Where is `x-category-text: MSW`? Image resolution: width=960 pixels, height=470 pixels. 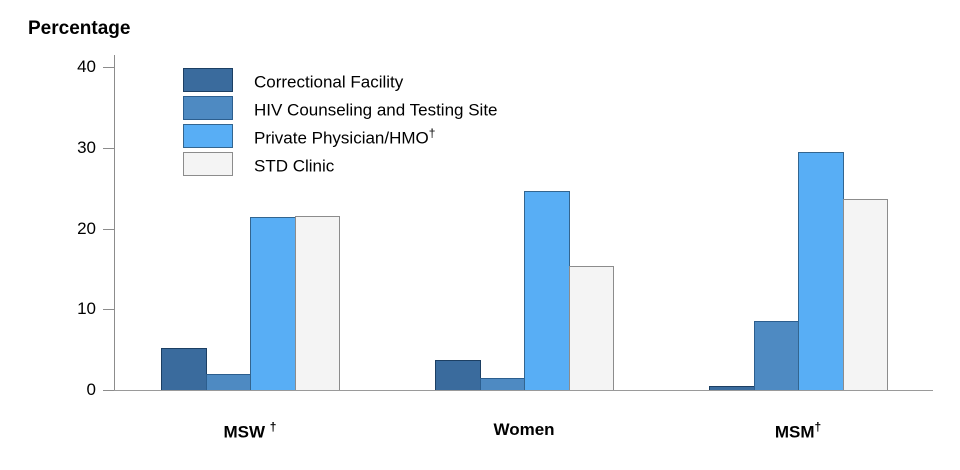
x-category-text: MSW is located at coordinates (246, 432).